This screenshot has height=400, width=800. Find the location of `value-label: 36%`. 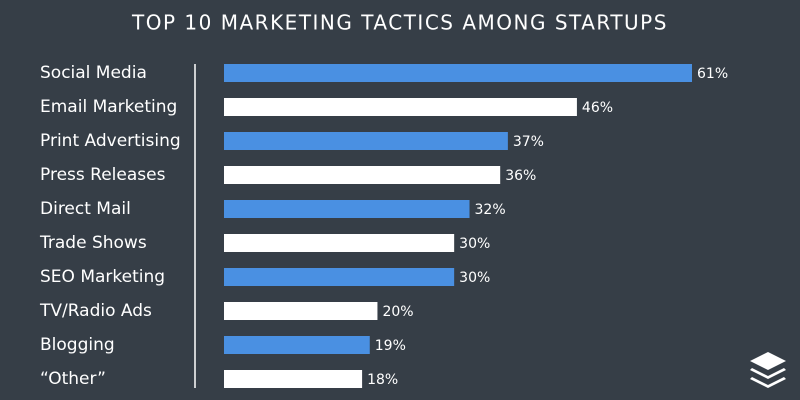

value-label: 36% is located at coordinates (520, 176).